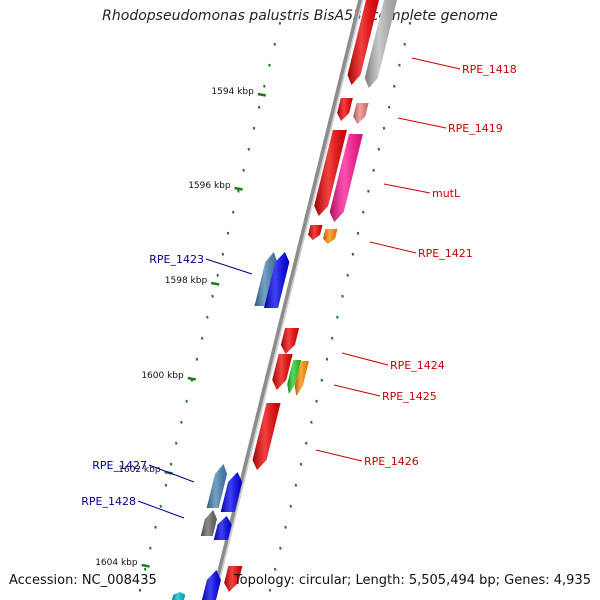 Image resolution: width=600 pixels, height=600 pixels. What do you see at coordinates (139, 470) in the screenshot?
I see `tick-label: 1602 kbp` at bounding box center [139, 470].